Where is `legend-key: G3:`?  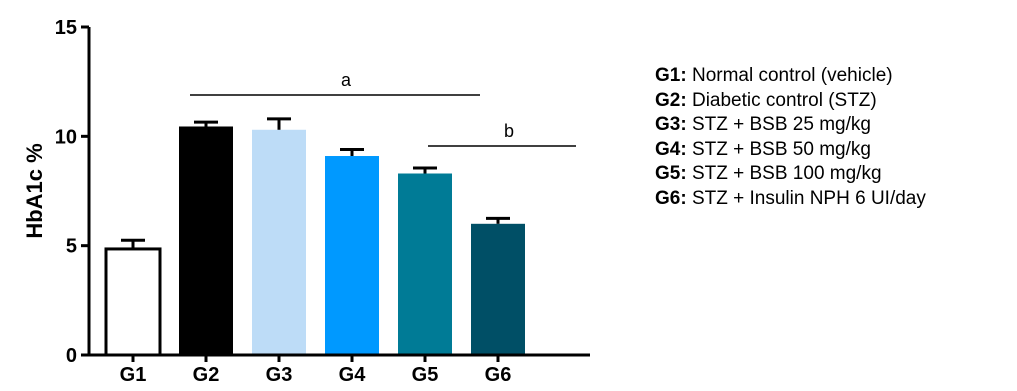 legend-key: G3: is located at coordinates (671, 124).